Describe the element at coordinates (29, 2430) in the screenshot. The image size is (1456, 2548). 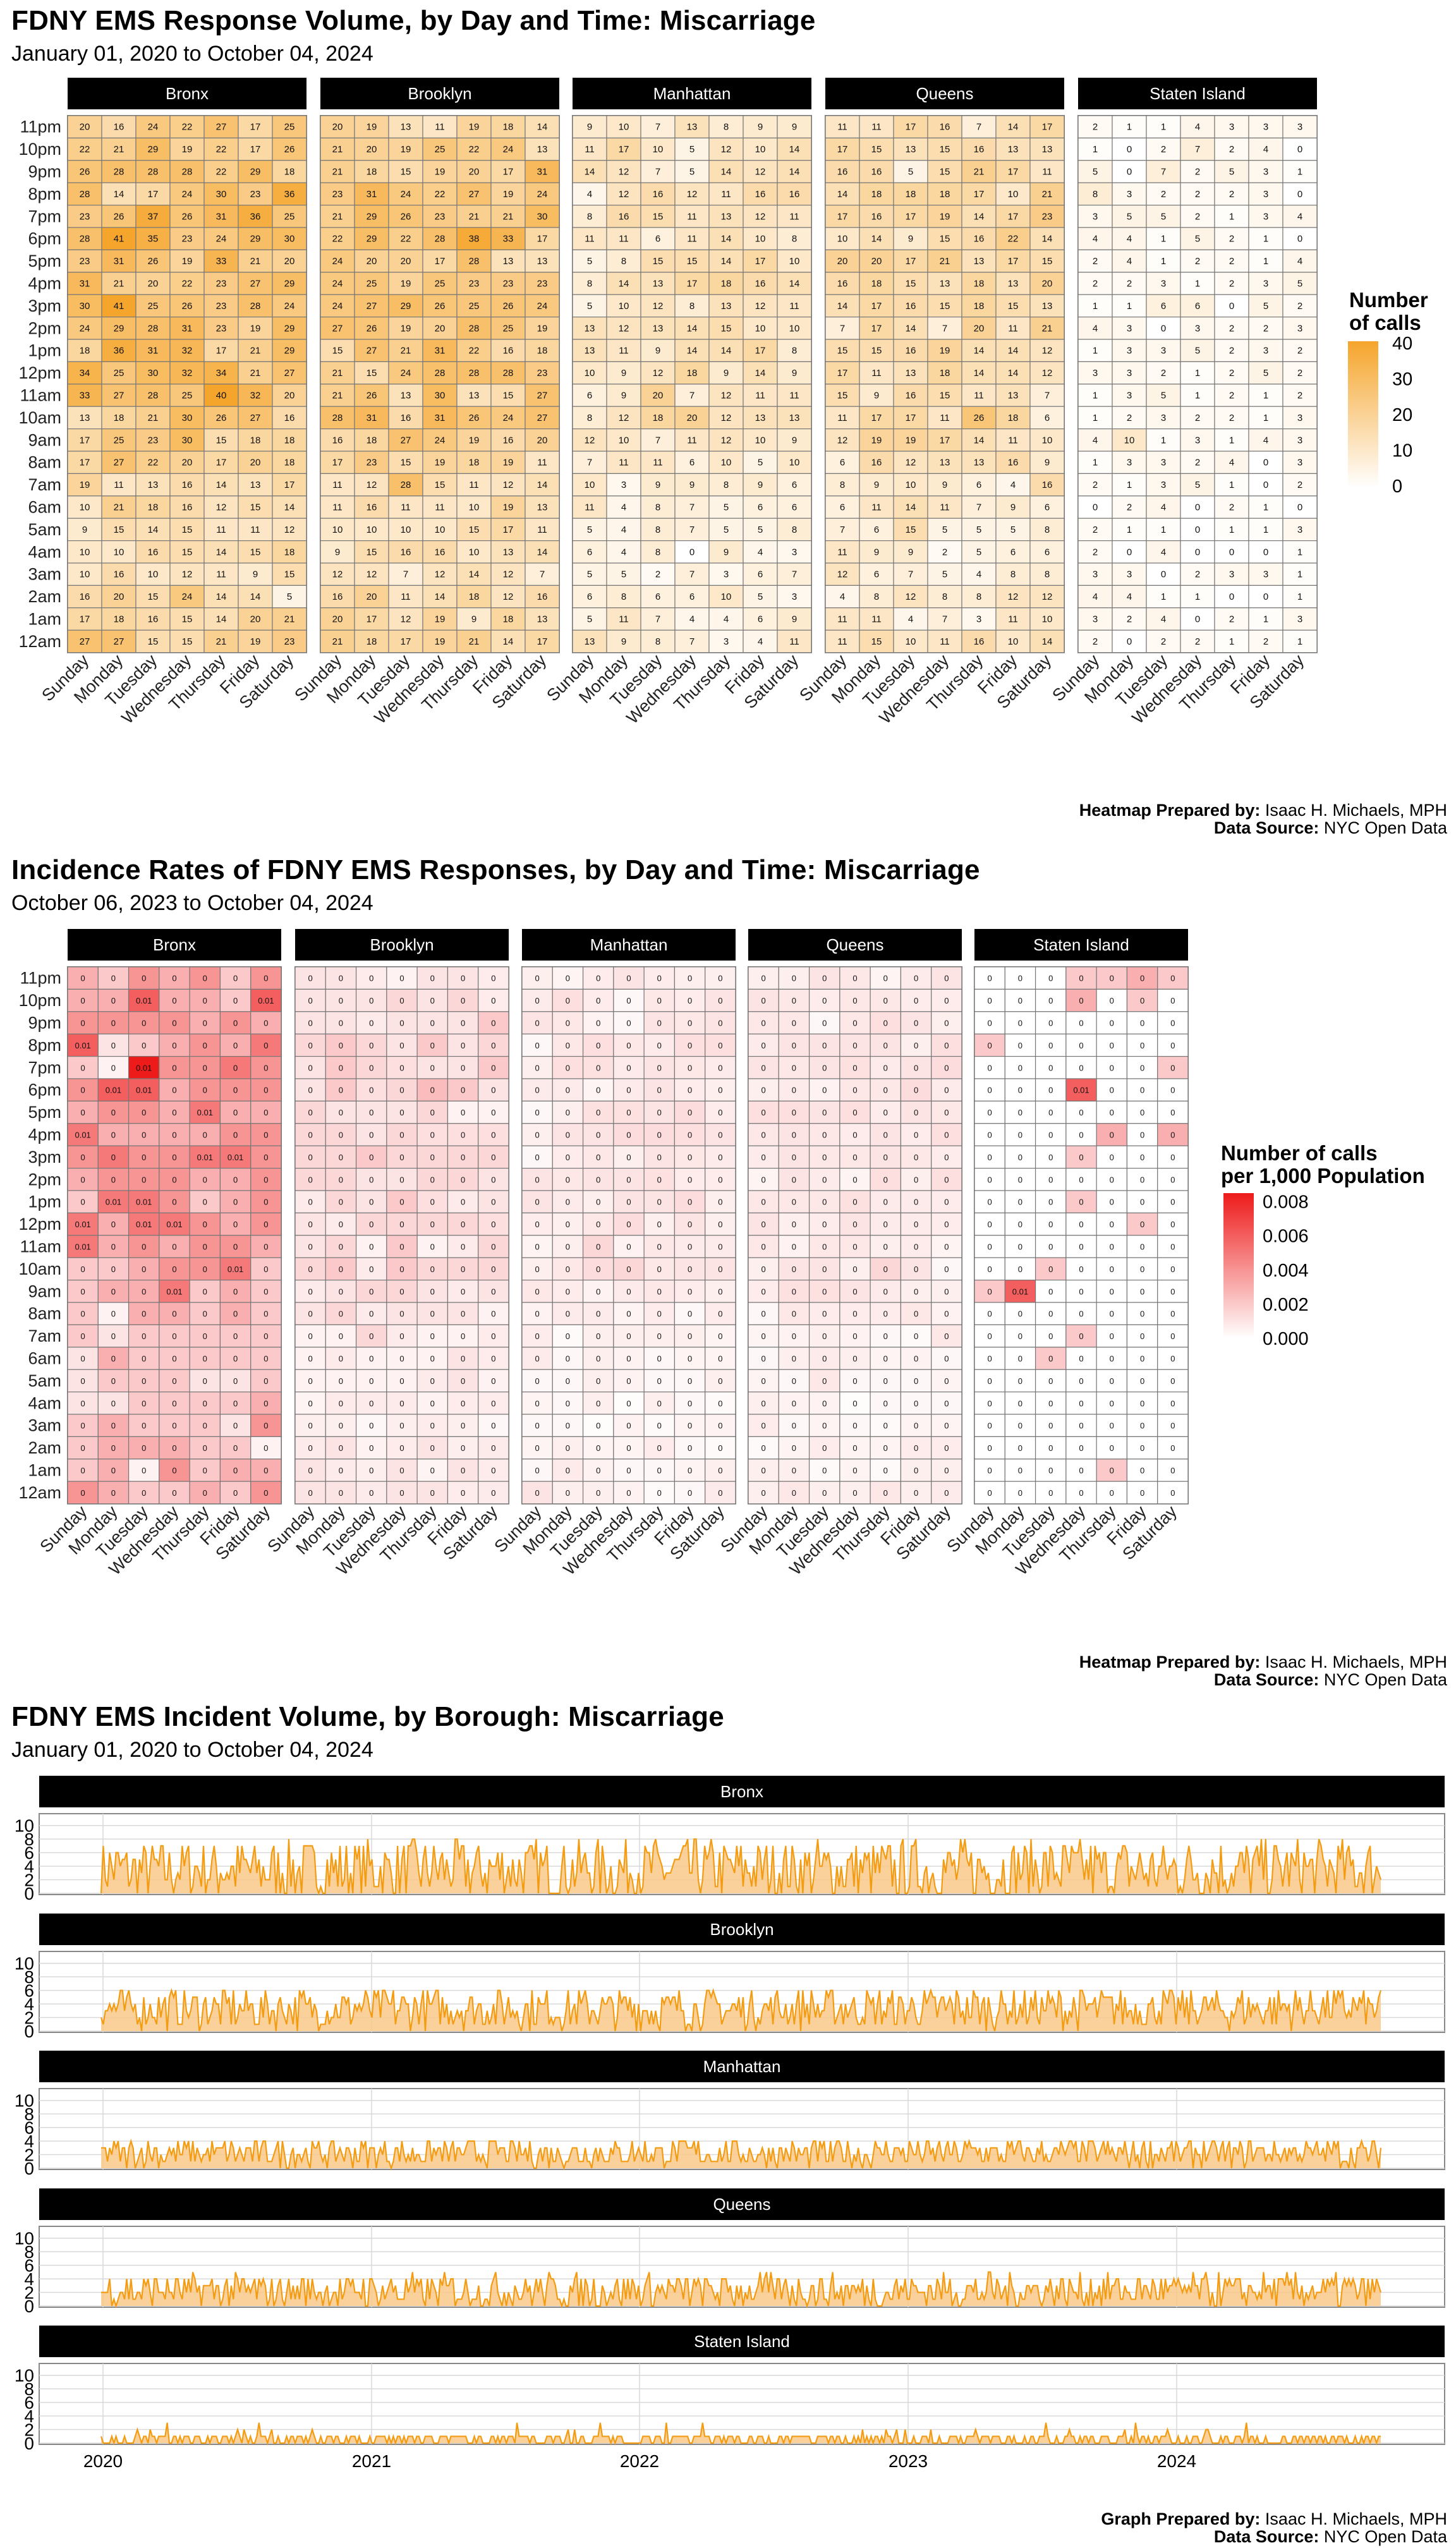
I see `ts-y-tick-label: 2` at that location.